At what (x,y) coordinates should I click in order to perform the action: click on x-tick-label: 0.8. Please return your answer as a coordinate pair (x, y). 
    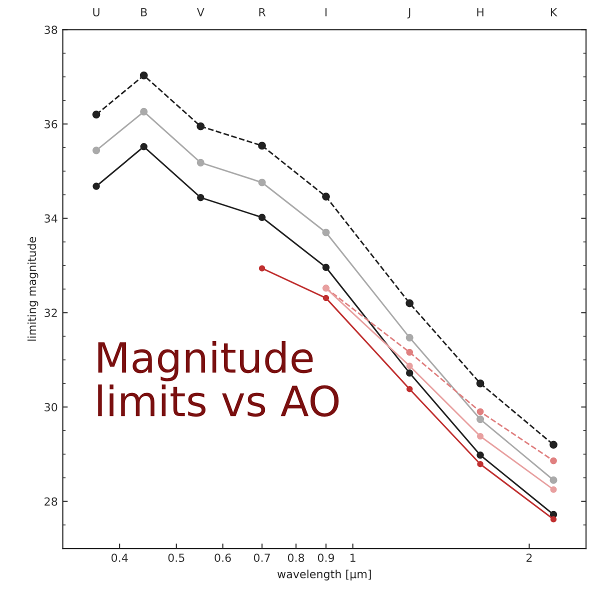
    Looking at the image, I should click on (296, 558).